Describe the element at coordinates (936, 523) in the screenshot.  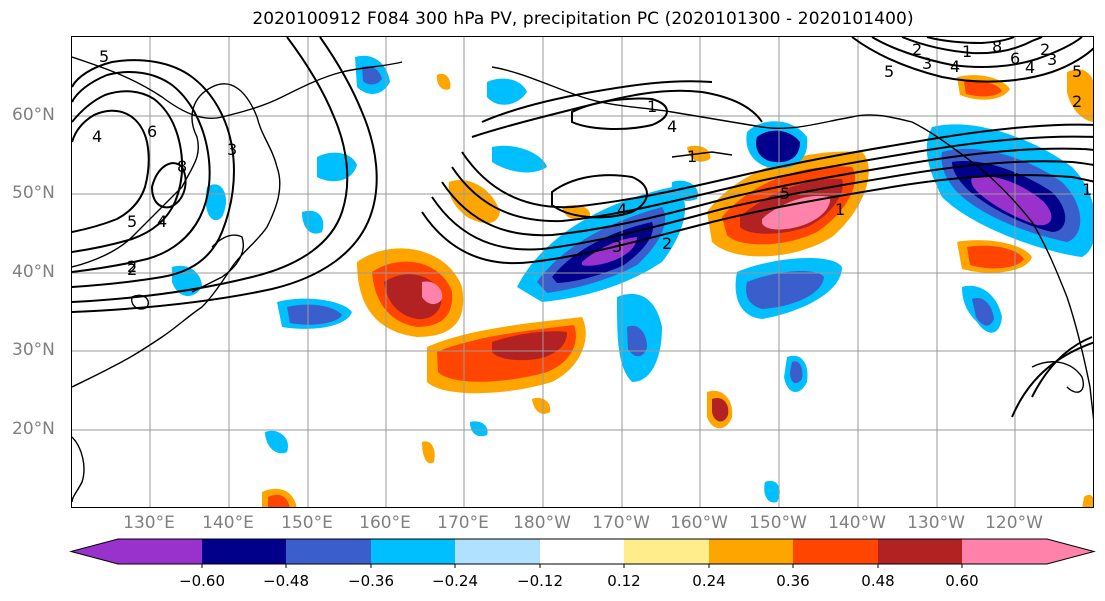
I see `longitude-label-130w: 130°W` at that location.